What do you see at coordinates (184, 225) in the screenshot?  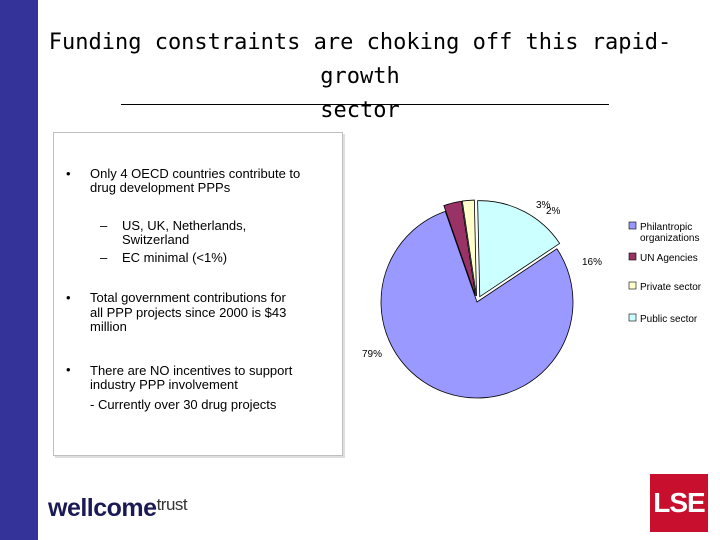 I see `sub-bullet-1-line-1: US, UK, Netherlands,` at bounding box center [184, 225].